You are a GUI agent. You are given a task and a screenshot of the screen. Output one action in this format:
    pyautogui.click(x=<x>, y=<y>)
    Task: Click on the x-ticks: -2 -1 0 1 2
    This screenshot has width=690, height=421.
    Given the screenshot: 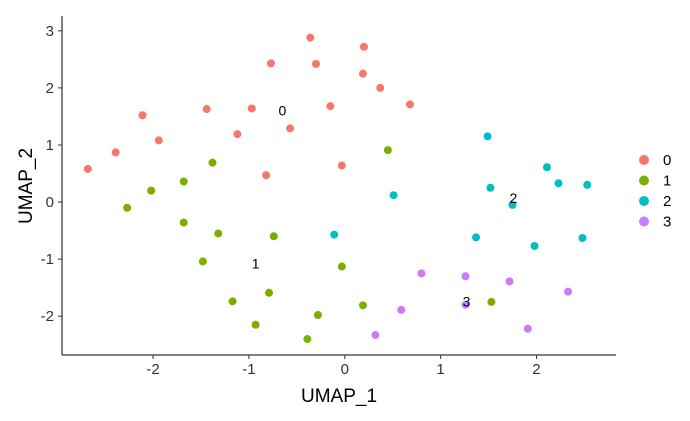 What is the action you would take?
    pyautogui.click(x=343, y=366)
    